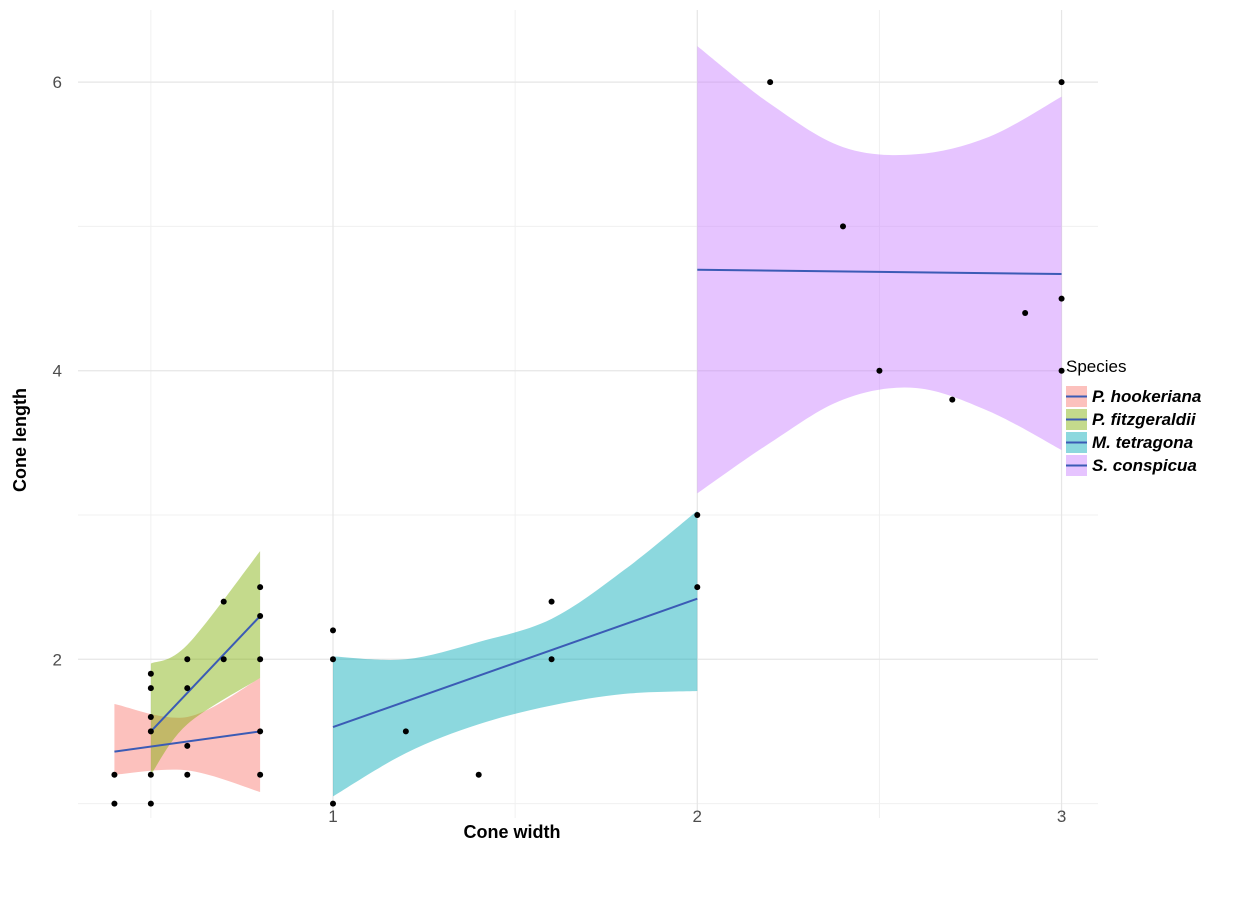 Image resolution: width=1237 pixels, height=898 pixels. Describe the element at coordinates (20, 440) in the screenshot. I see `y-axis-title: Cone length` at that location.